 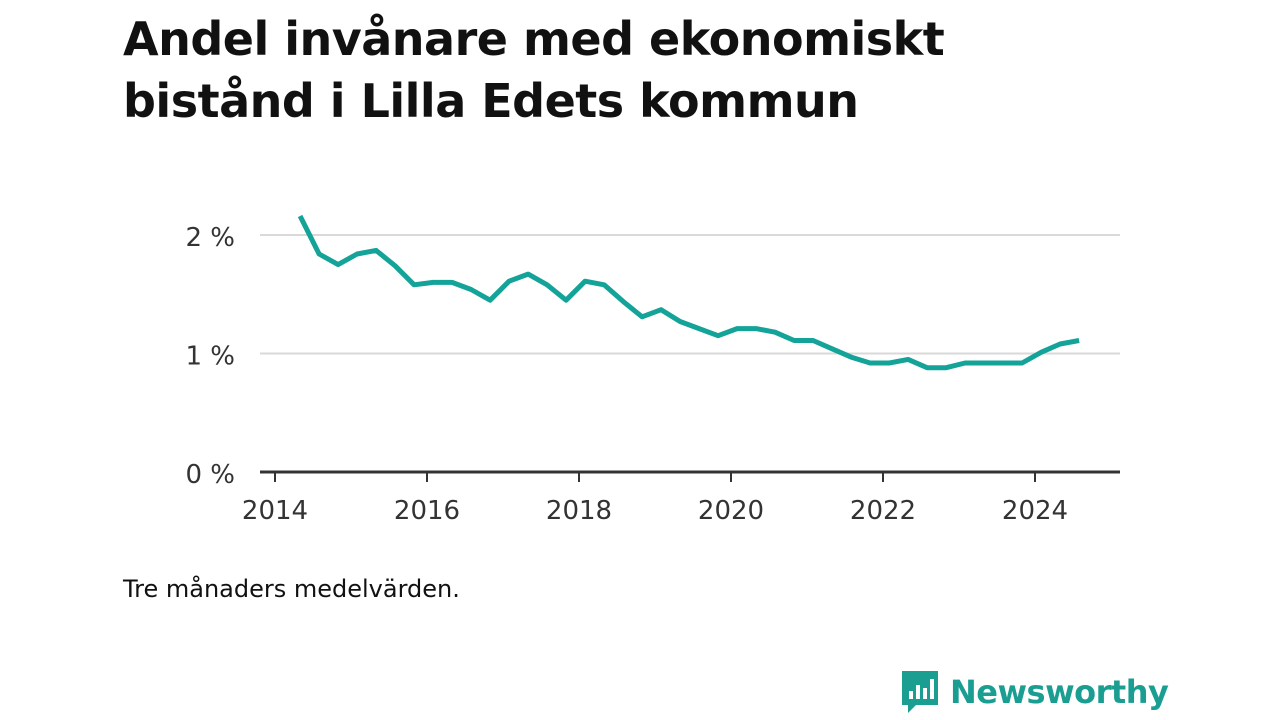 What do you see at coordinates (690, 476) in the screenshot?
I see `x-axis` at bounding box center [690, 476].